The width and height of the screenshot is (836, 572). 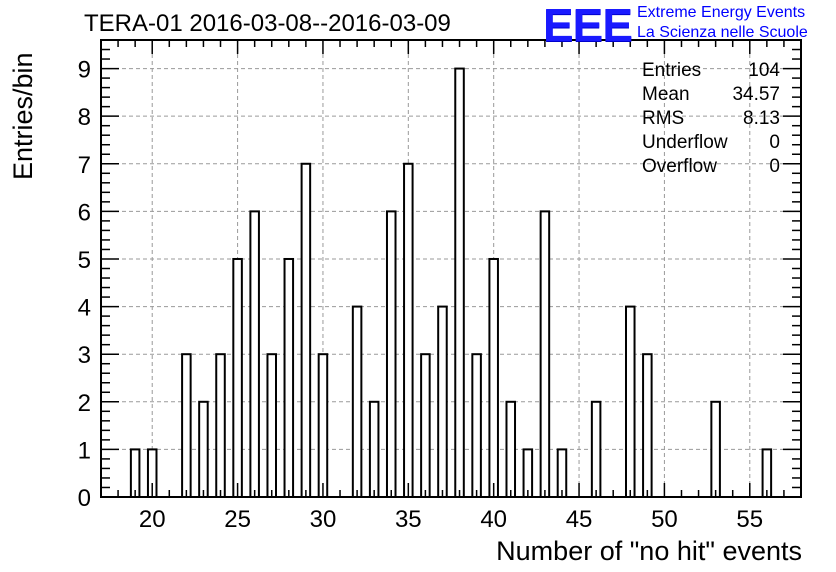 I want to click on y-tick-label: 0, so click(x=84, y=498).